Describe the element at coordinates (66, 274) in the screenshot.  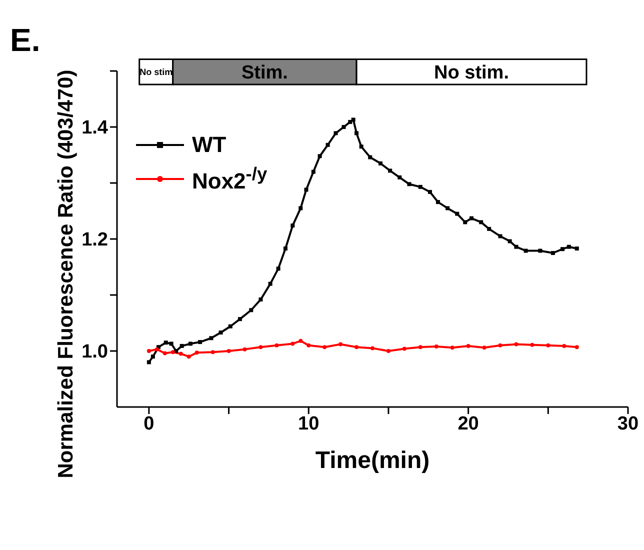
I see `y-axis-title: Normalized Fluorescence Ratio (403/470)` at that location.